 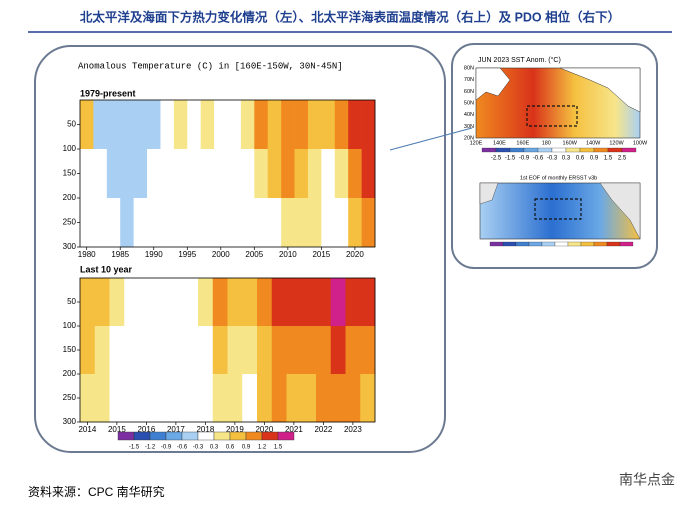 I want to click on sst-colorbar-label: -1.5, so click(x=510, y=159).